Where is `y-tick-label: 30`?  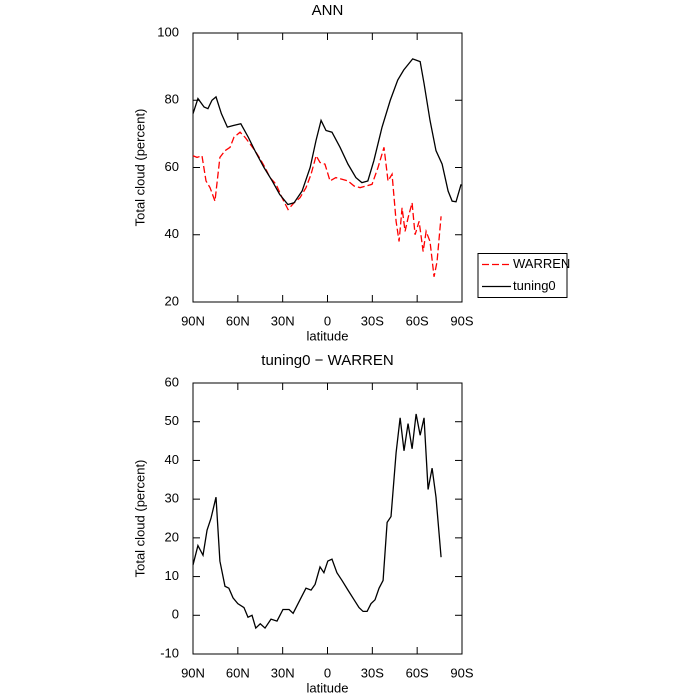 y-tick-label: 30 is located at coordinates (172, 498).